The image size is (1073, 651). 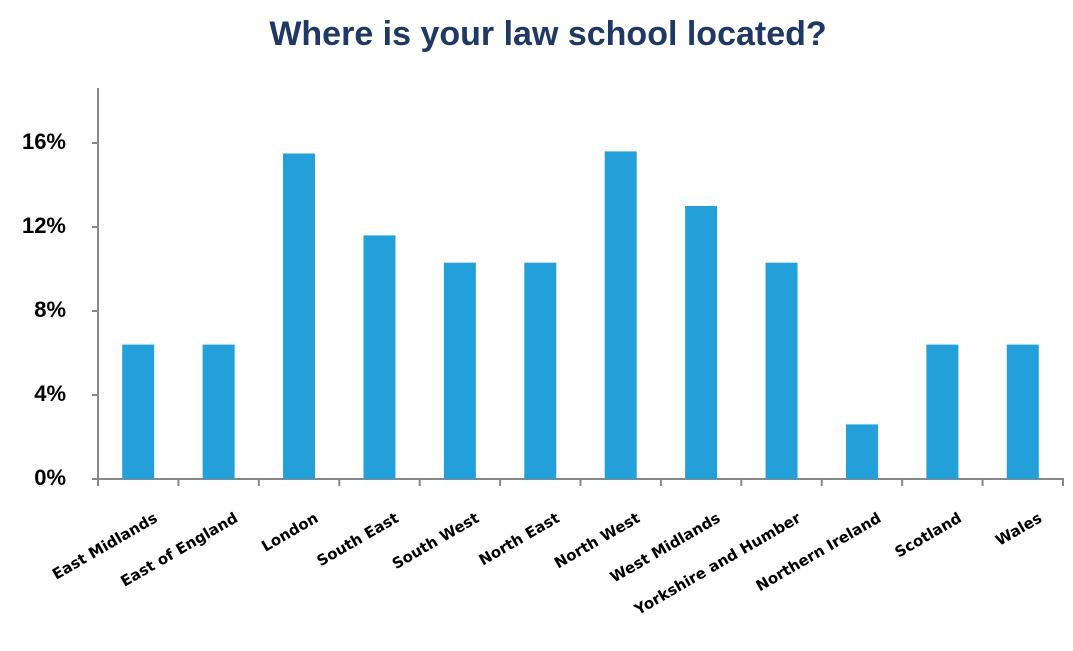 What do you see at coordinates (289, 532) in the screenshot?
I see `x-tick-label: London` at bounding box center [289, 532].